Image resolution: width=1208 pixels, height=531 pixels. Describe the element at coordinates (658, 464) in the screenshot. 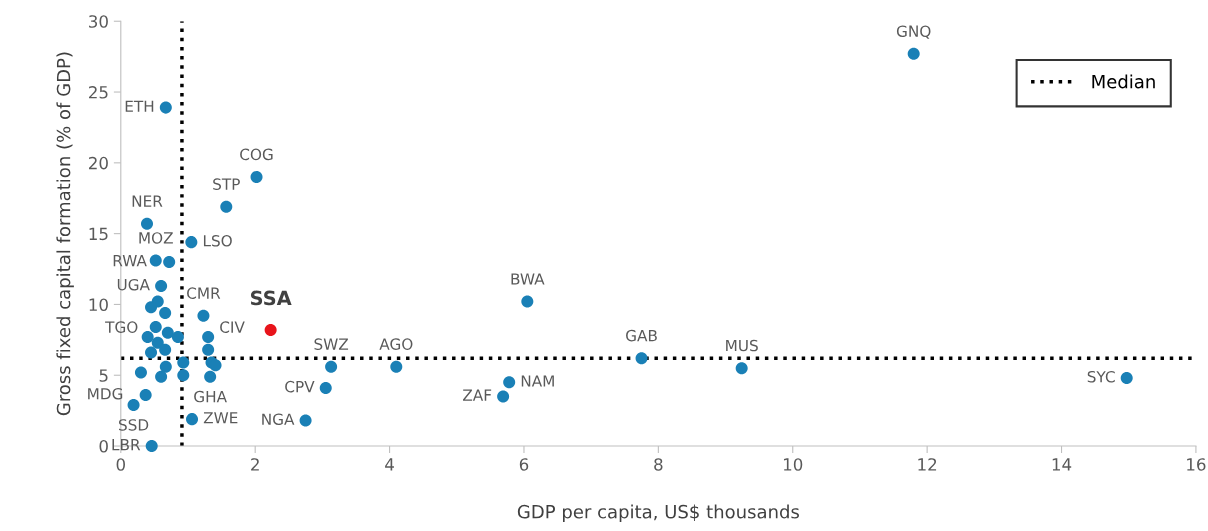

I see `x-tick-label: 8` at that location.